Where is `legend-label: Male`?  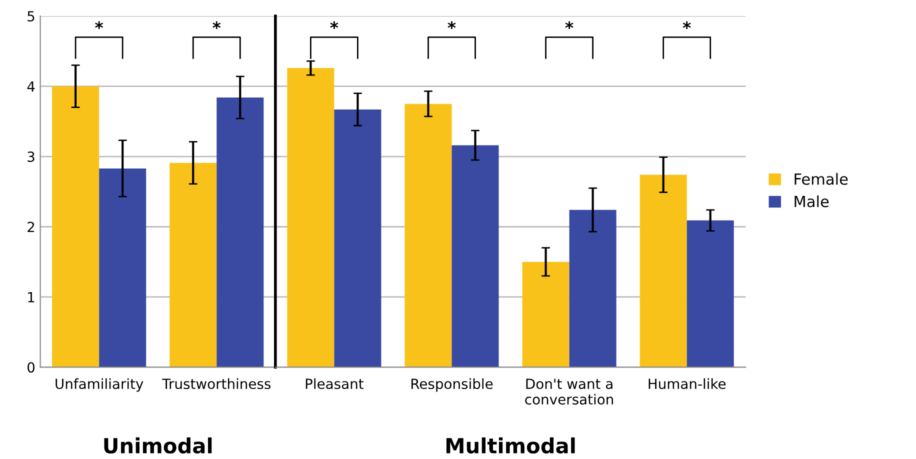
legend-label: Male is located at coordinates (811, 201).